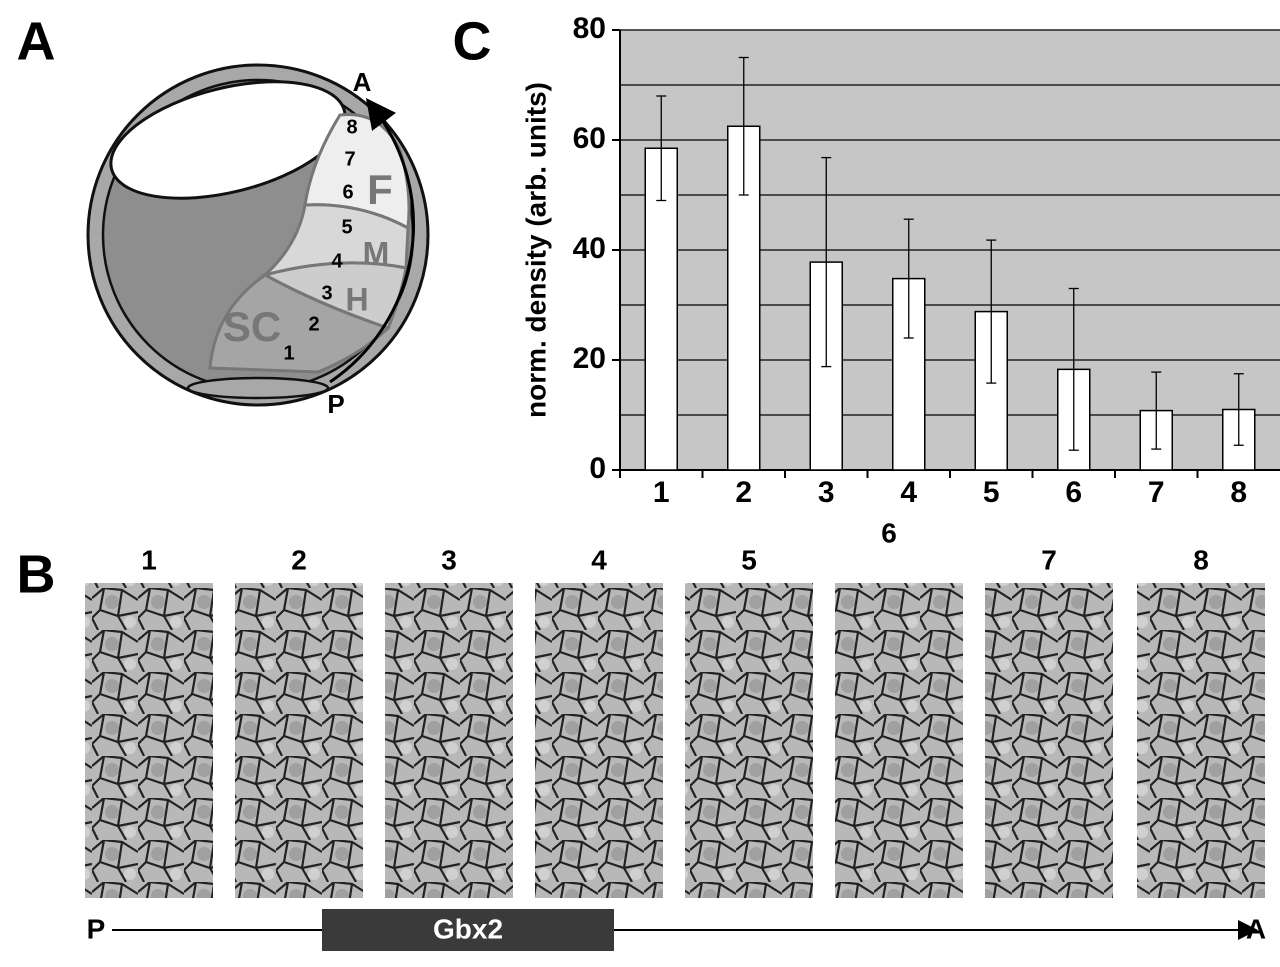 The height and width of the screenshot is (967, 1280). Describe the element at coordinates (326, 293) in the screenshot. I see `position-number: 3` at that location.